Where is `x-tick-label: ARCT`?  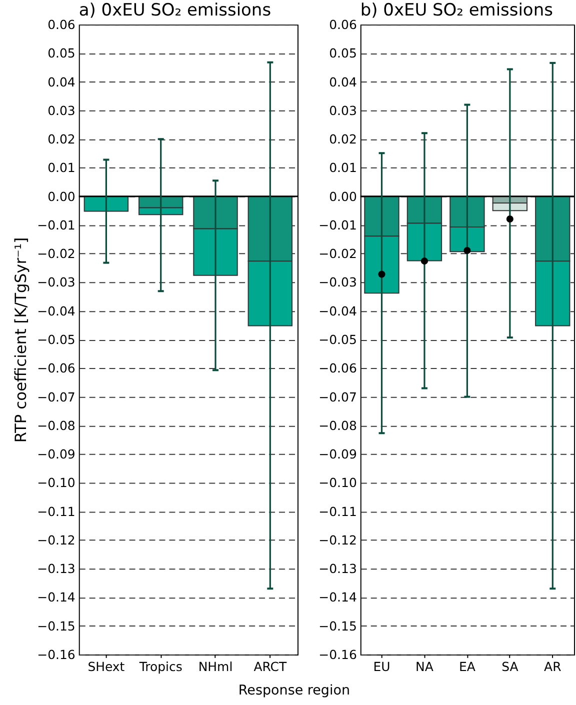 x-tick-label: ARCT is located at coordinates (270, 666).